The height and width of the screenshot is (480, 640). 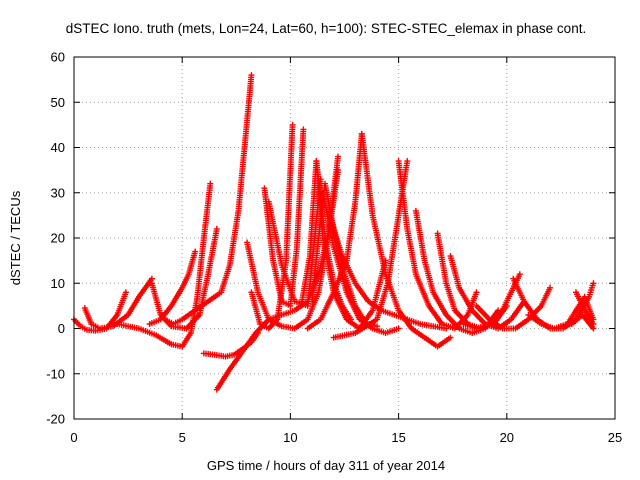 I want to click on y-axis-label: dSTEC / TECUs, so click(x=15, y=237).